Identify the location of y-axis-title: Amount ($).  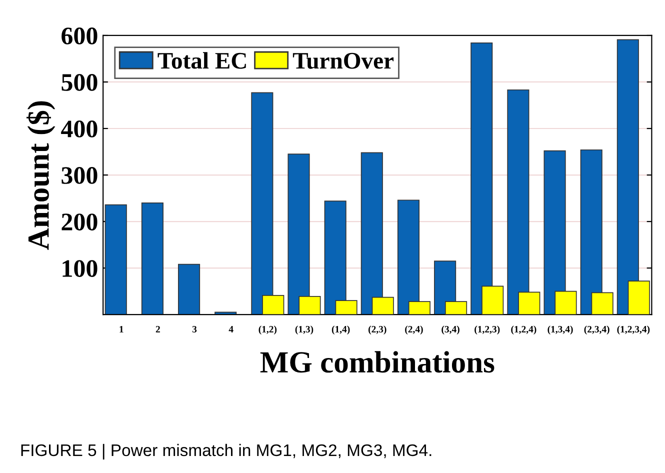
(41, 175).